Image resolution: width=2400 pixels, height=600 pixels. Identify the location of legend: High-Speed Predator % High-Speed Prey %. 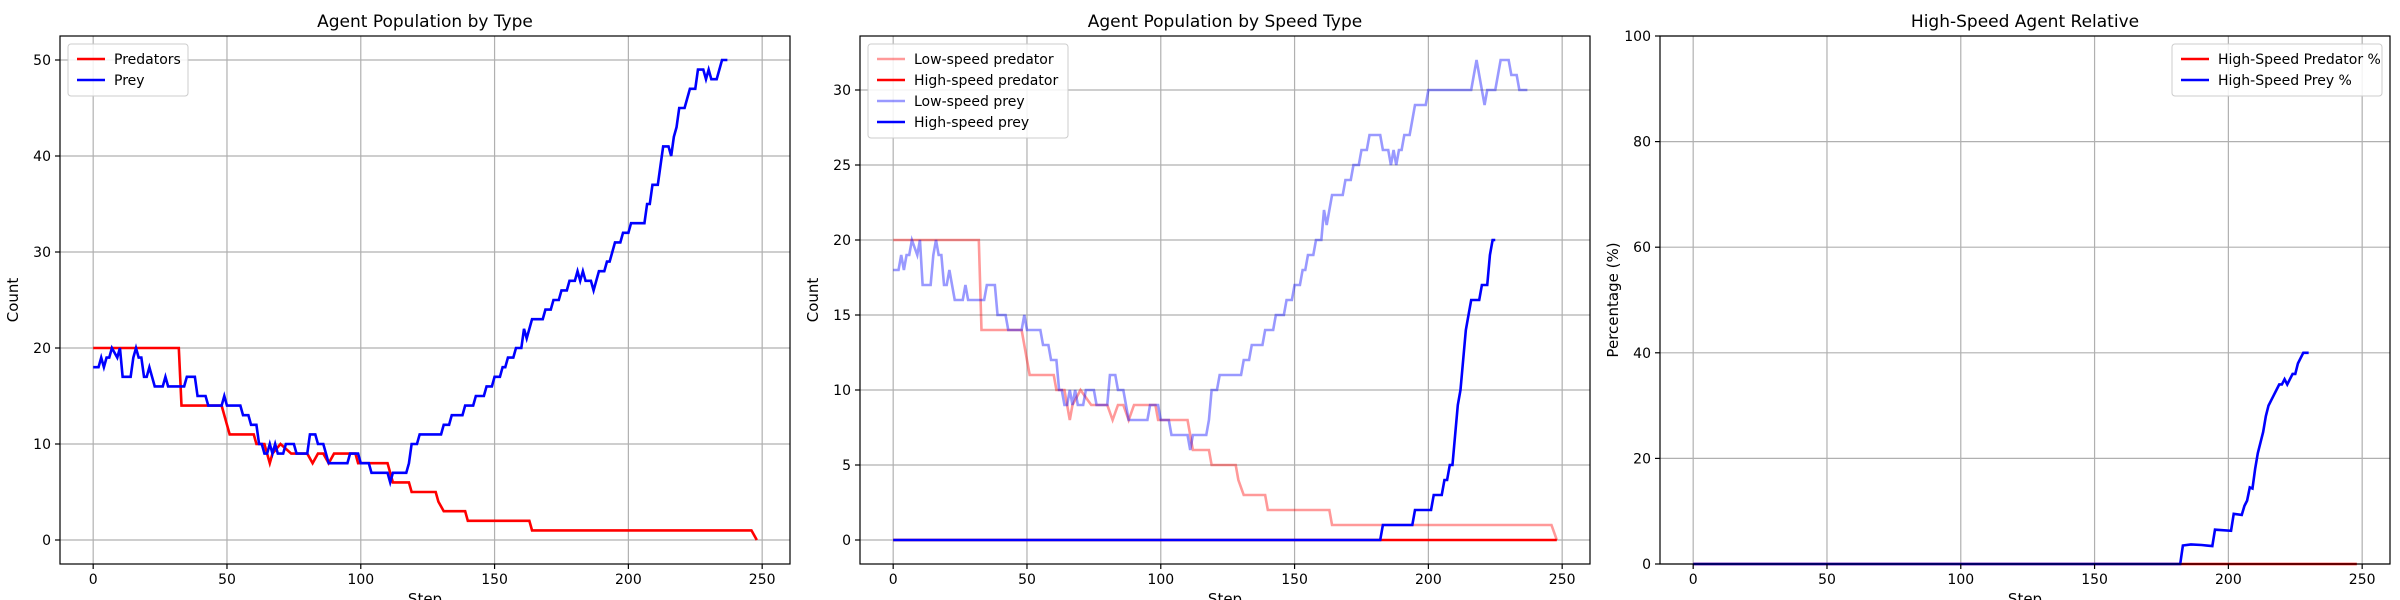
(2277, 70).